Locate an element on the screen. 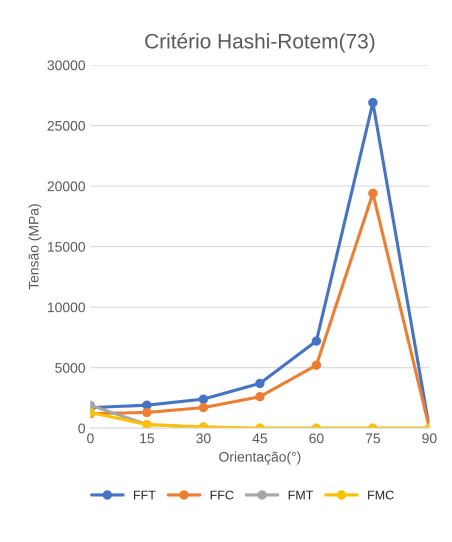  y-tick-label: 5000 is located at coordinates (70, 367).